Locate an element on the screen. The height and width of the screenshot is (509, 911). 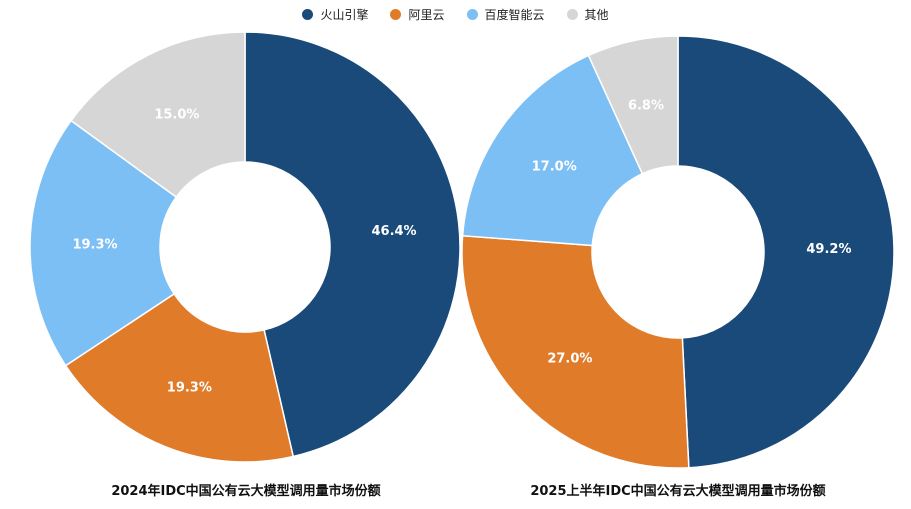
legend-label: 百度智能云 is located at coordinates (514, 14).